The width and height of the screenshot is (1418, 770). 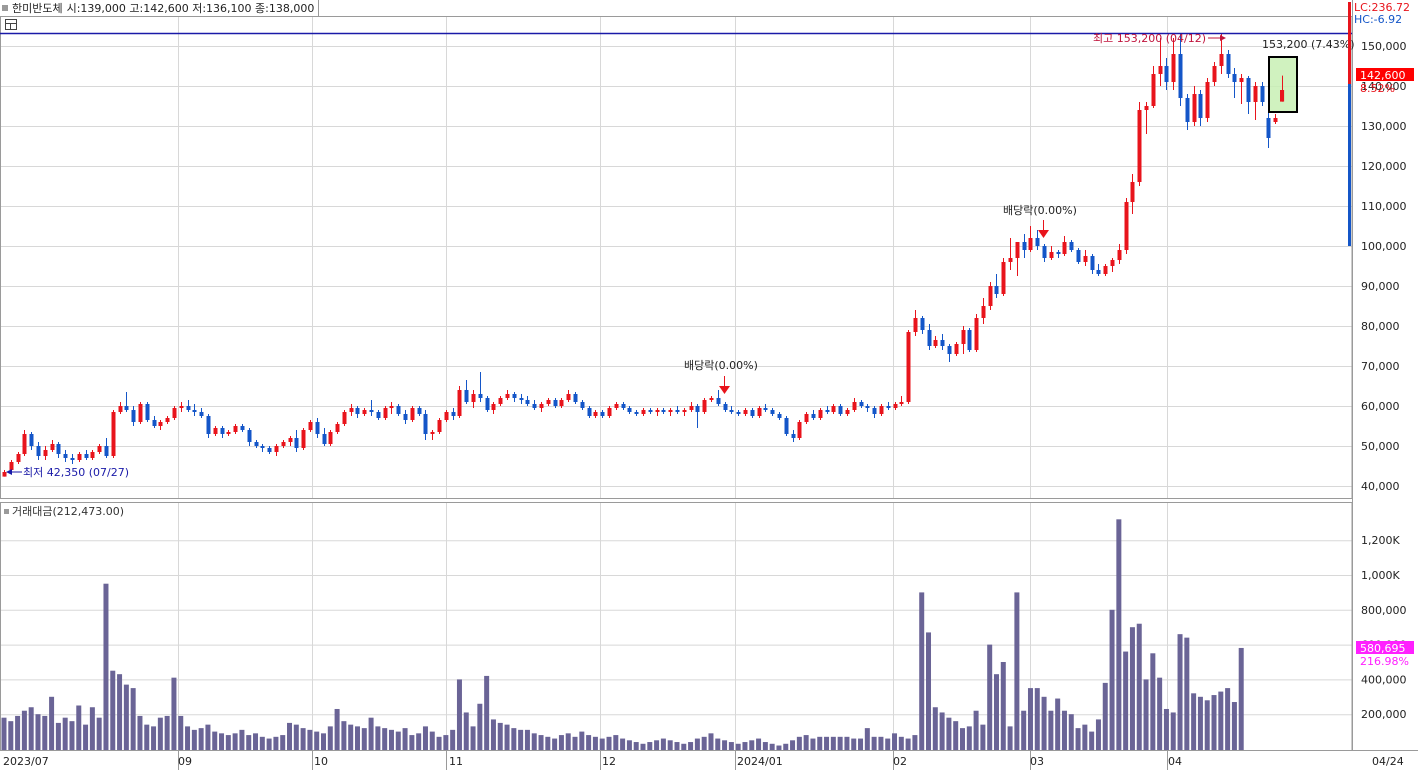 I want to click on table-icon, so click(x=11, y=24).